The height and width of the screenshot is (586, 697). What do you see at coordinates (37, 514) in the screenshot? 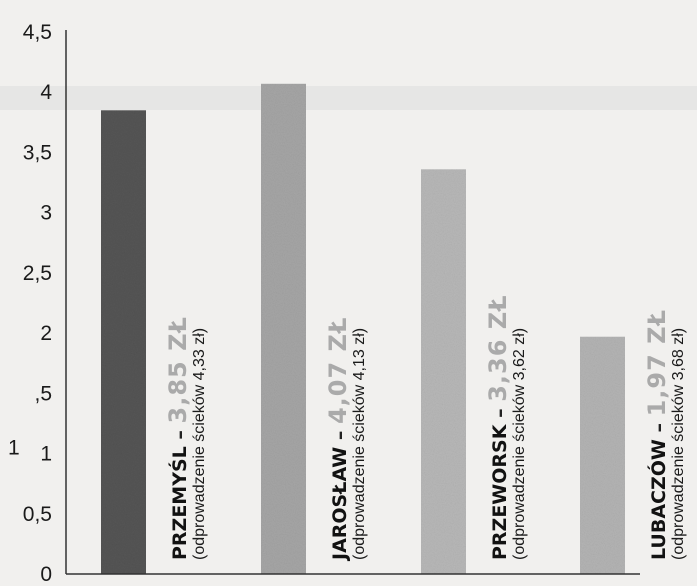
I see `y-tick-label-1: 0,5` at bounding box center [37, 514].